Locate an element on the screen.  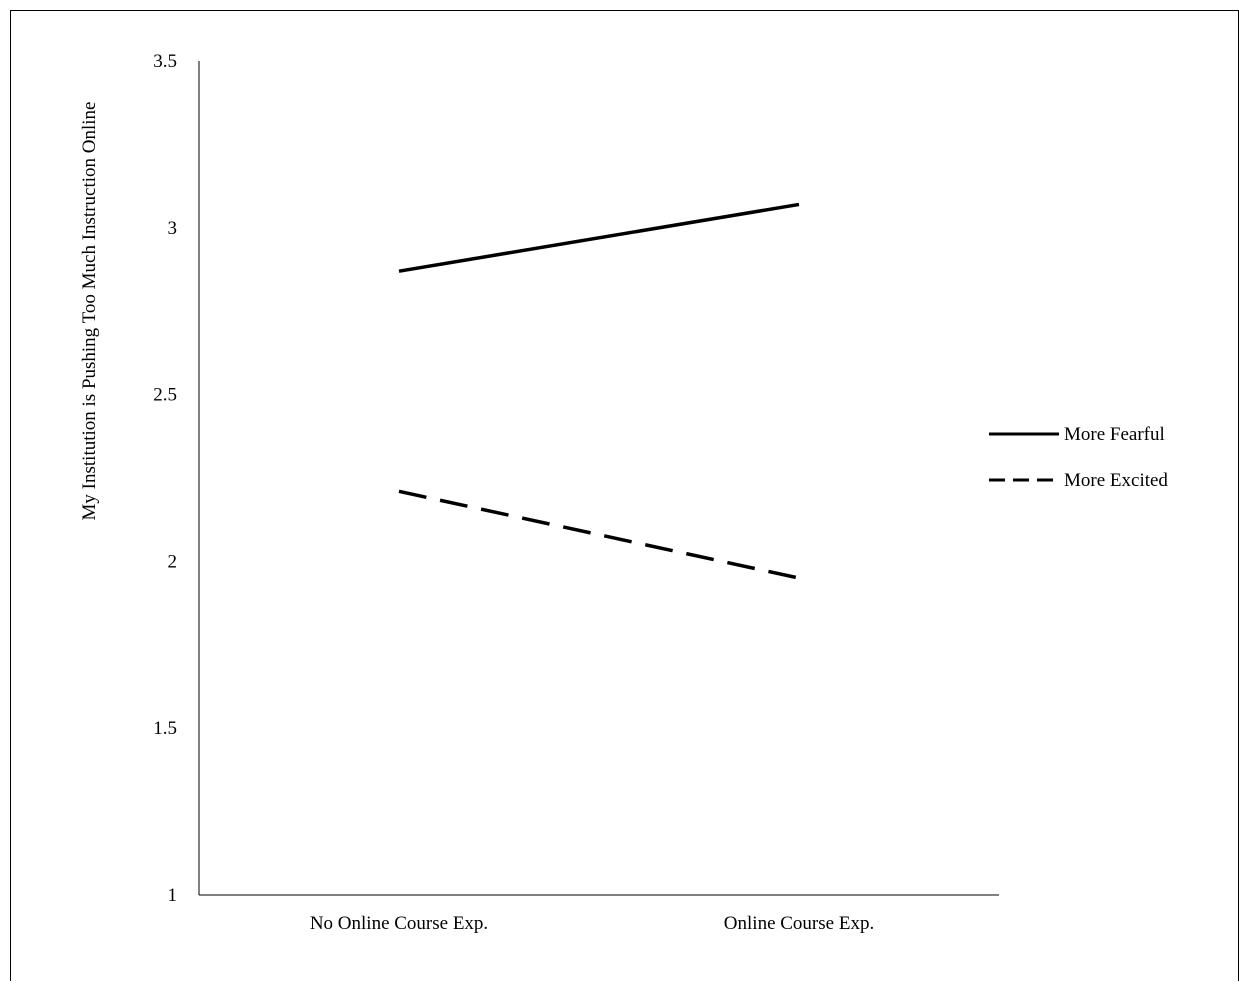
x-tick-label: No Online Course Exp. is located at coordinates (399, 923).